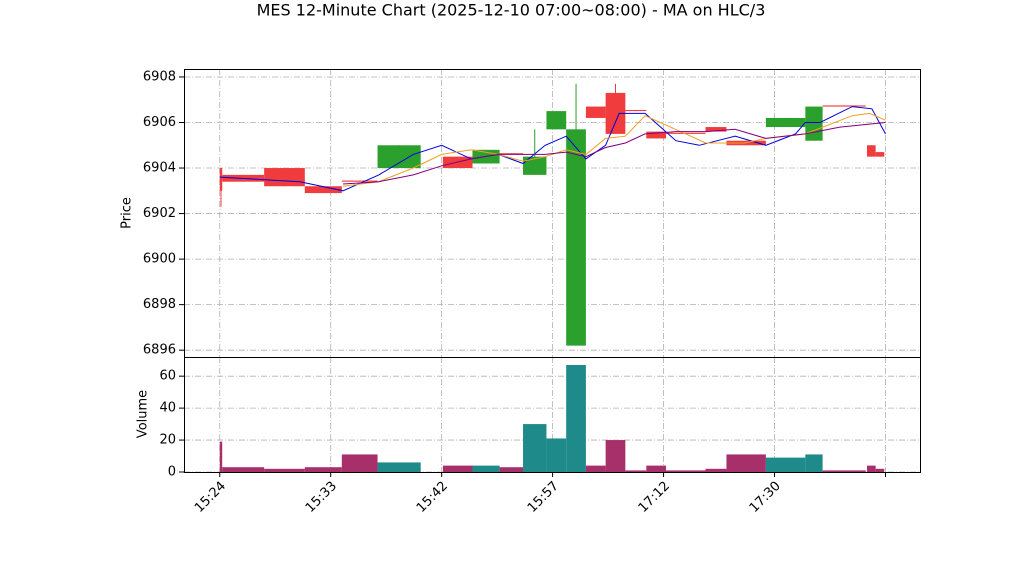 The height and width of the screenshot is (575, 1022). What do you see at coordinates (127, 213) in the screenshot?
I see `y-axis-label: Price` at bounding box center [127, 213].